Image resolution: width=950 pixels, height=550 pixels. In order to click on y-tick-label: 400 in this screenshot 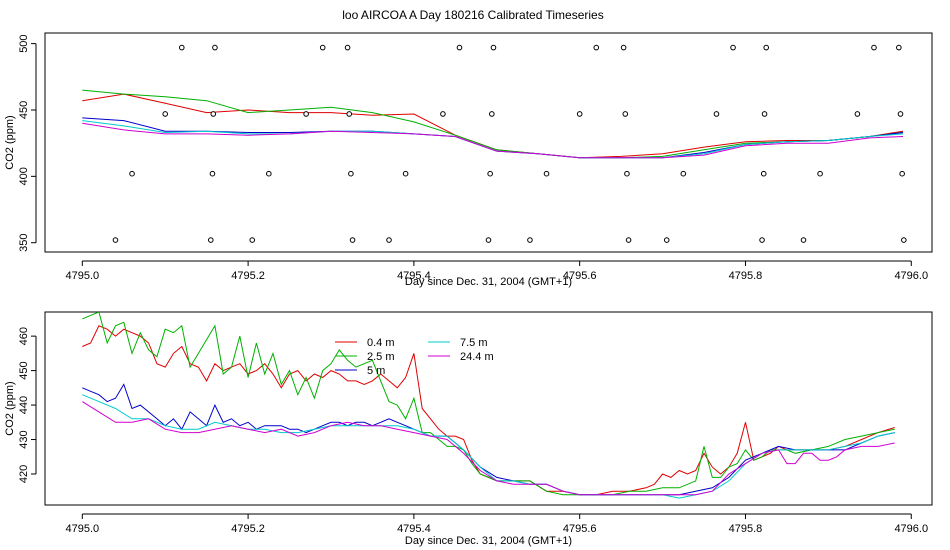, I will do `click(24, 176)`.